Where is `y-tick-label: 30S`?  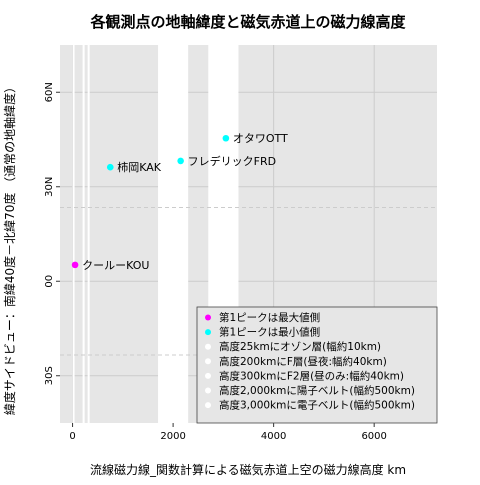
y-tick-label: 30S is located at coordinates (49, 375).